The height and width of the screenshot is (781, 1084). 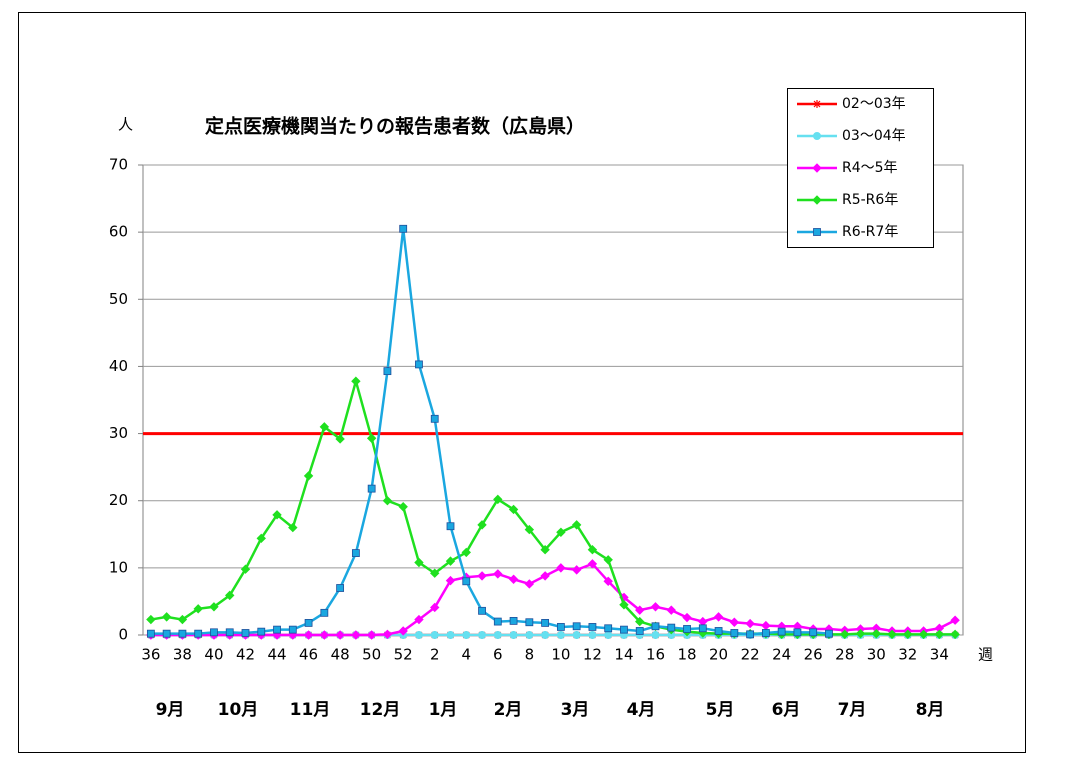 I want to click on month-label: 4月, so click(x=641, y=710).